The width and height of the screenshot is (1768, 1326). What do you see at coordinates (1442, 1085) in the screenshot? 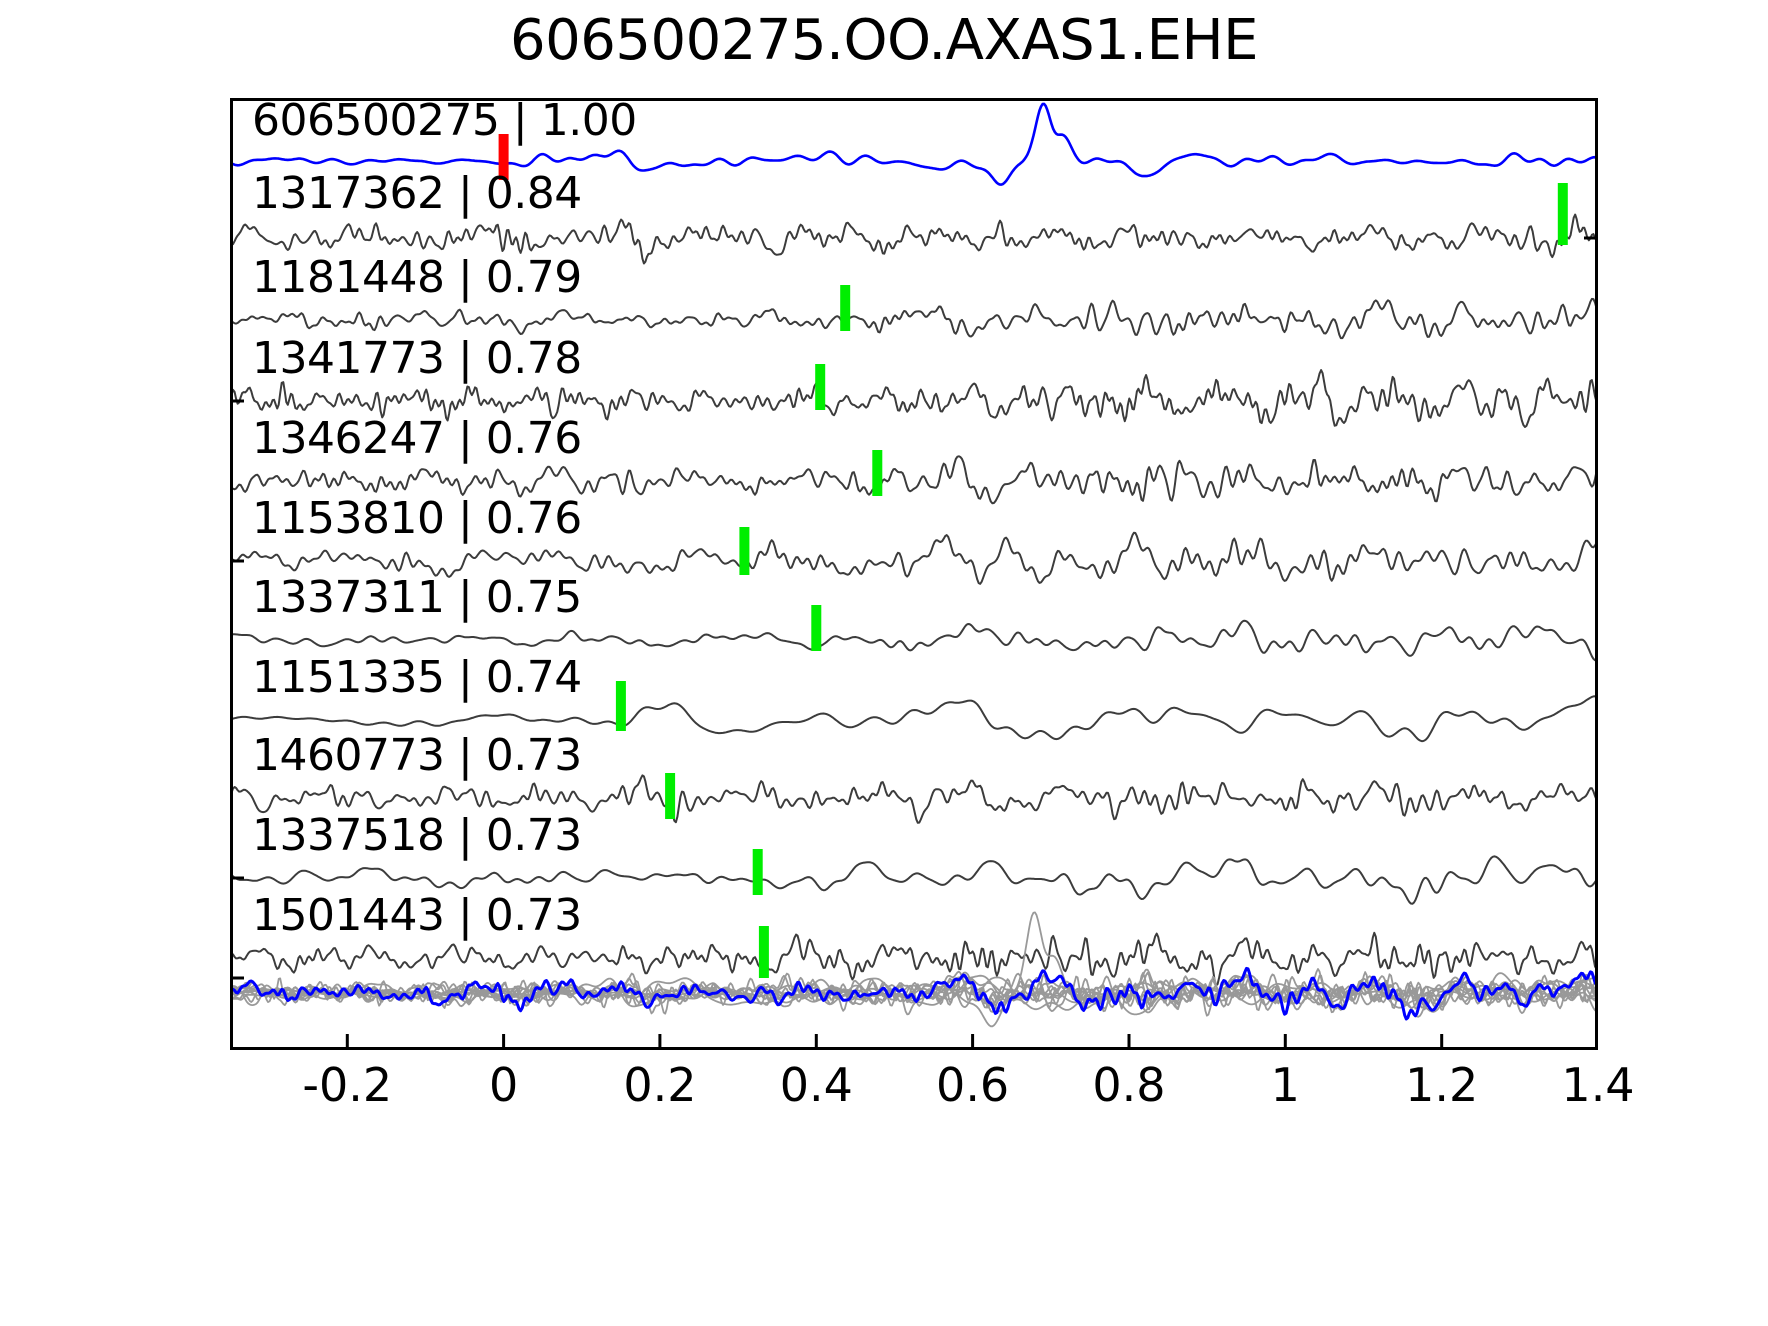
I see `x-tick-label: 1.2` at bounding box center [1442, 1085].